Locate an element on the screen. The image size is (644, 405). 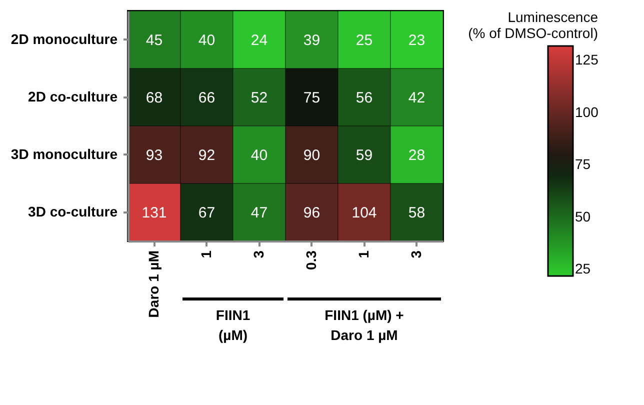
data-label: 93 is located at coordinates (154, 155).